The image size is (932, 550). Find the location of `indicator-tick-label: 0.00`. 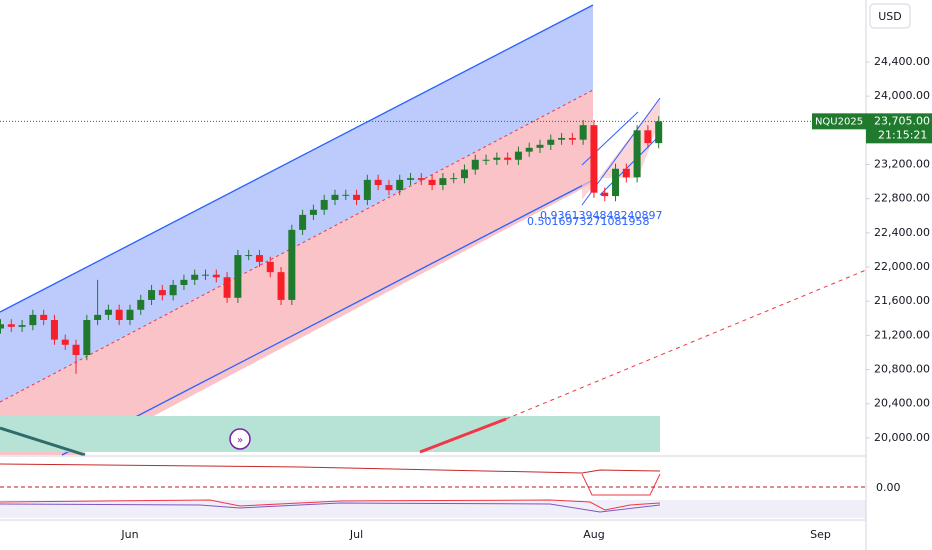

indicator-tick-label: 0.00 is located at coordinates (888, 487).